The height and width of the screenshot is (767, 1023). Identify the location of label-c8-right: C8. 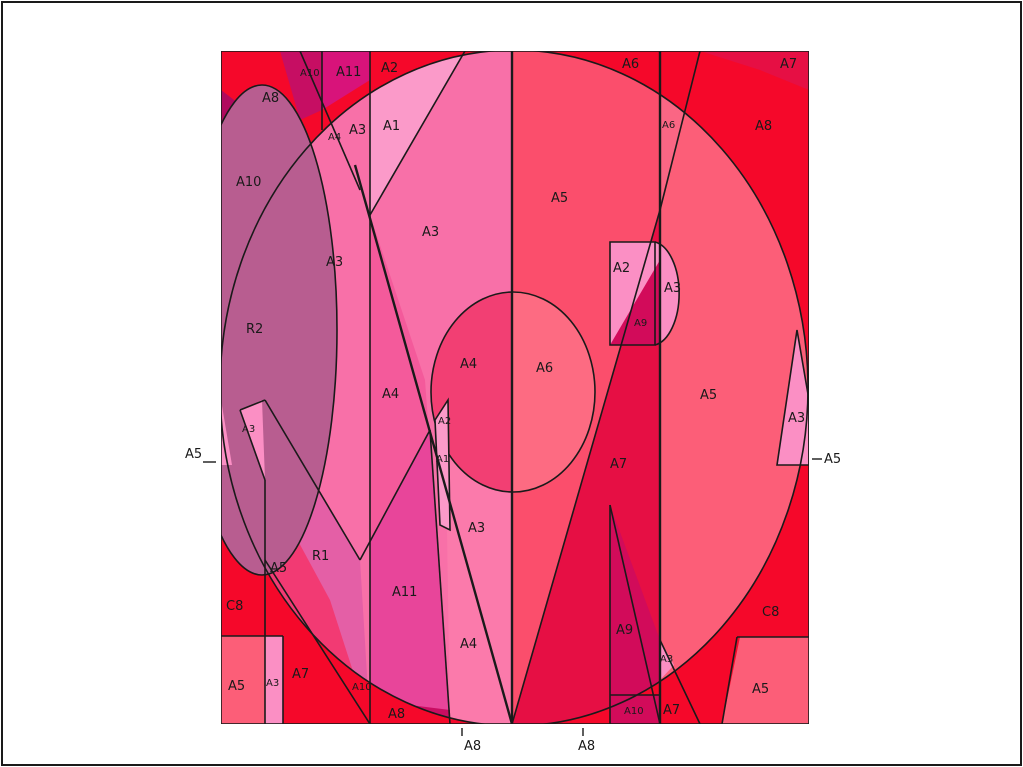
(770, 612).